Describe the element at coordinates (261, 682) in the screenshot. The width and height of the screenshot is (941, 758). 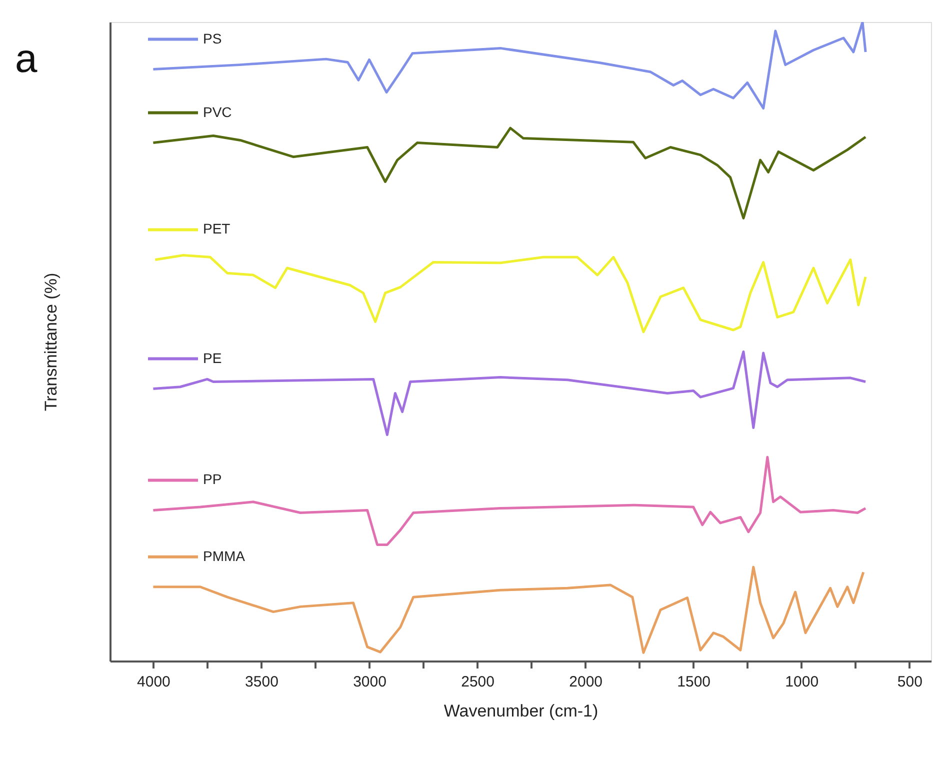
I see `x-tick-label: 3500` at that location.